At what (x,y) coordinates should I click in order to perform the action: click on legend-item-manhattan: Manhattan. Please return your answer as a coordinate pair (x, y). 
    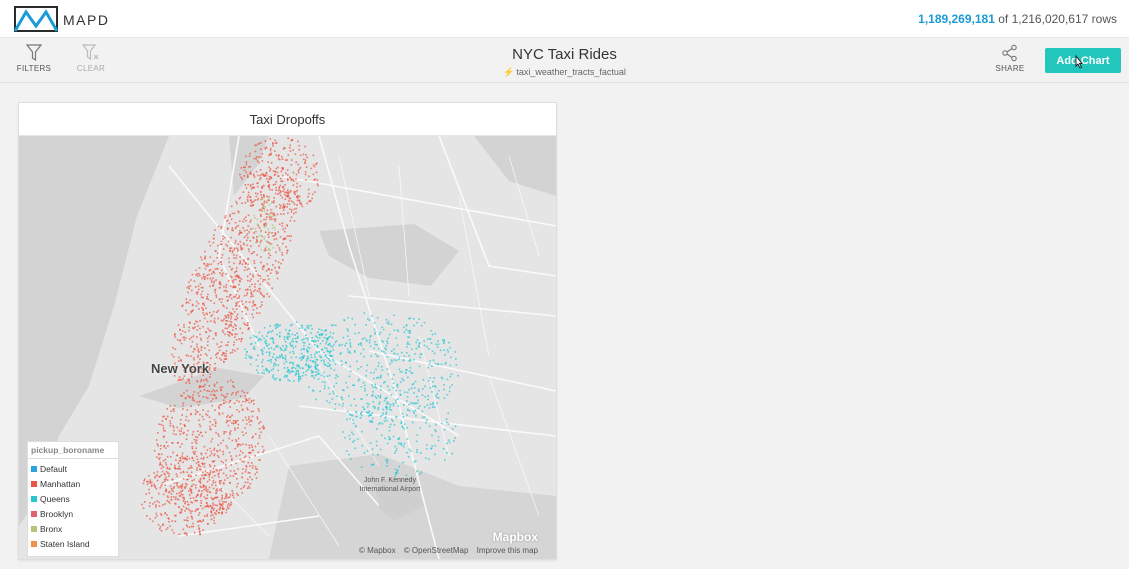
    Looking at the image, I should click on (73, 484).